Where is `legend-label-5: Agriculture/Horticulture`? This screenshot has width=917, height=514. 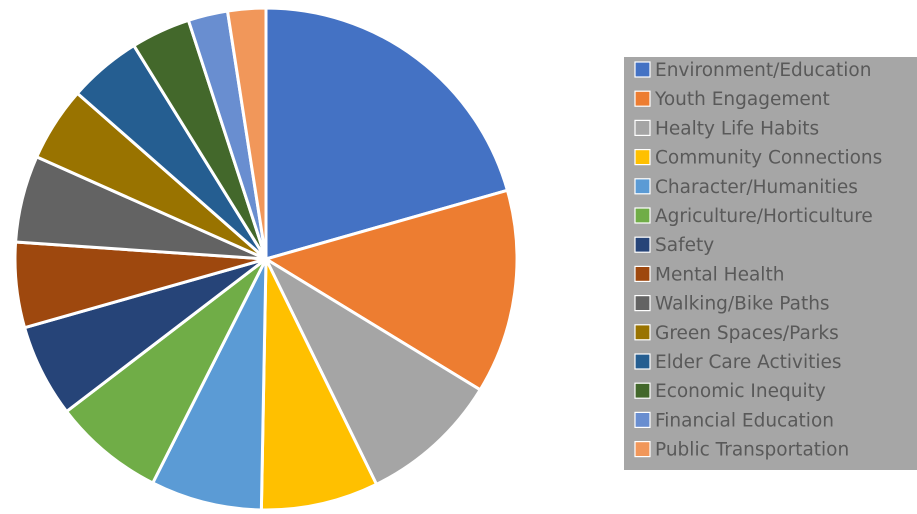 legend-label-5: Agriculture/Horticulture is located at coordinates (764, 216).